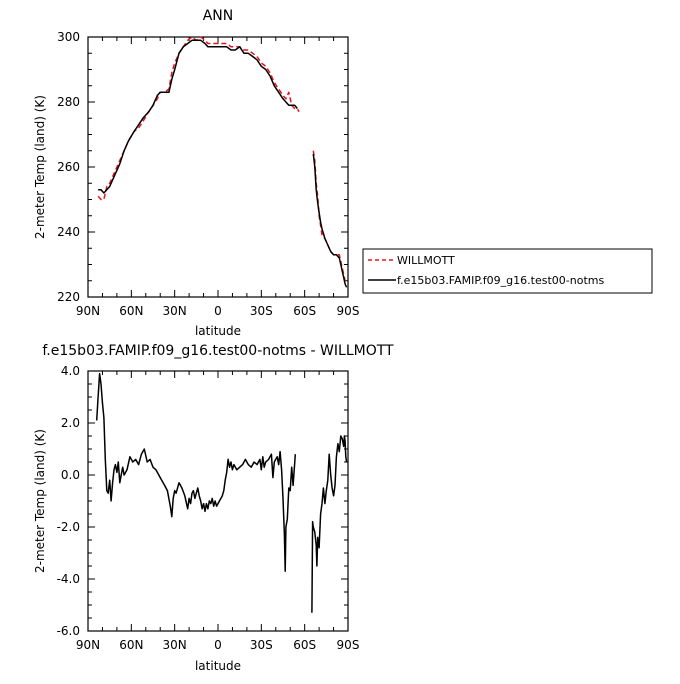 The height and width of the screenshot is (684, 680). Describe the element at coordinates (68, 37) in the screenshot. I see `y-tick-label: 300` at that location.